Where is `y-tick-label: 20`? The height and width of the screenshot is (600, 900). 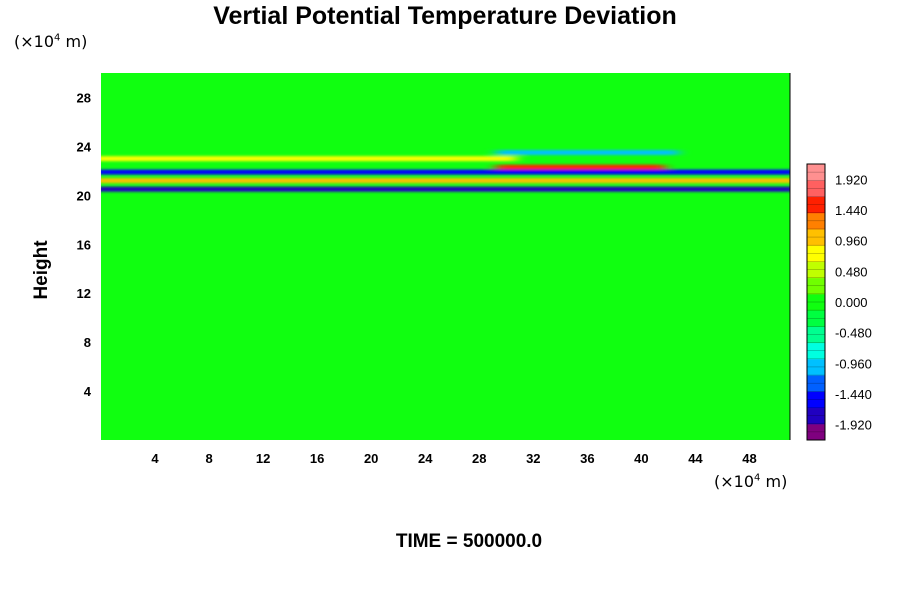 y-tick-label: 20 is located at coordinates (84, 195).